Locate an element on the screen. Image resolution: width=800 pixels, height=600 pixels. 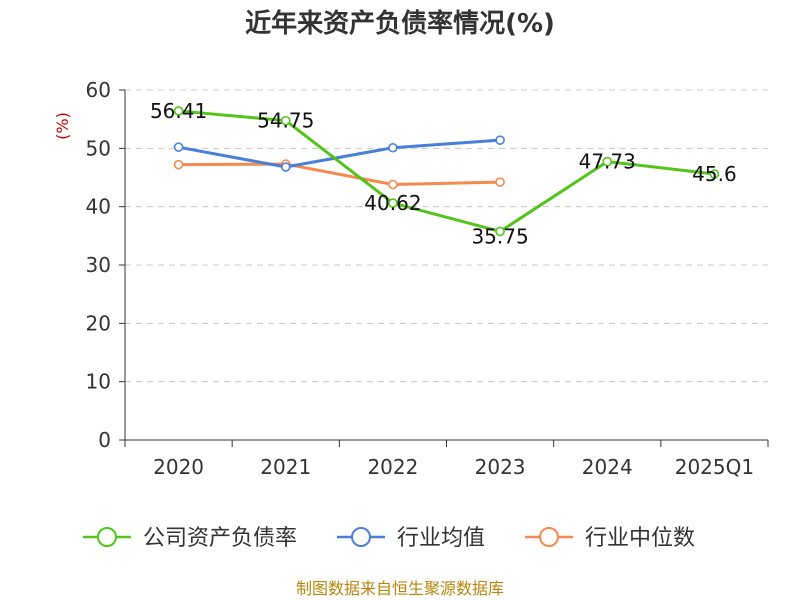
legend-item-1: 行业均值 is located at coordinates (411, 538).